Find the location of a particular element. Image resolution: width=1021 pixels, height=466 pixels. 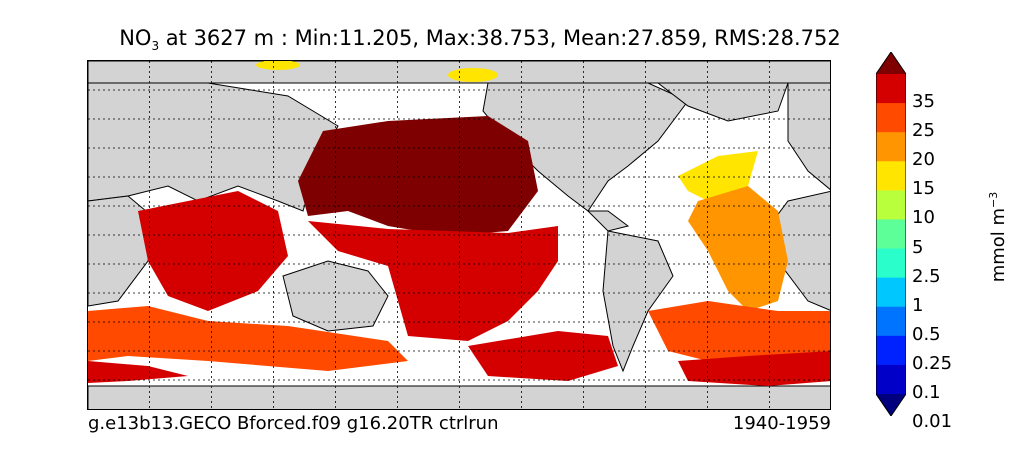

colorbar-unit-label: mmol m−3 is located at coordinates (998, 237).